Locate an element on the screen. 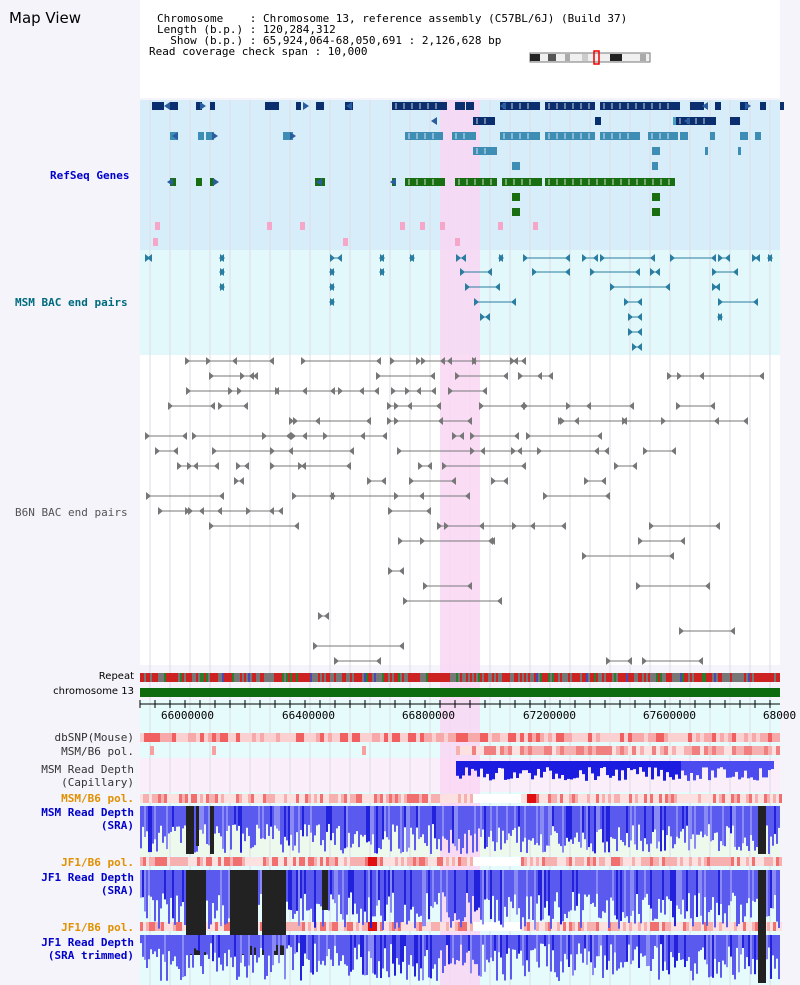 Image resolution: width=800 pixels, height=985 pixels. jf1-b6-pol-trimmed-label: JF1/B6 pol. is located at coordinates (97, 927).